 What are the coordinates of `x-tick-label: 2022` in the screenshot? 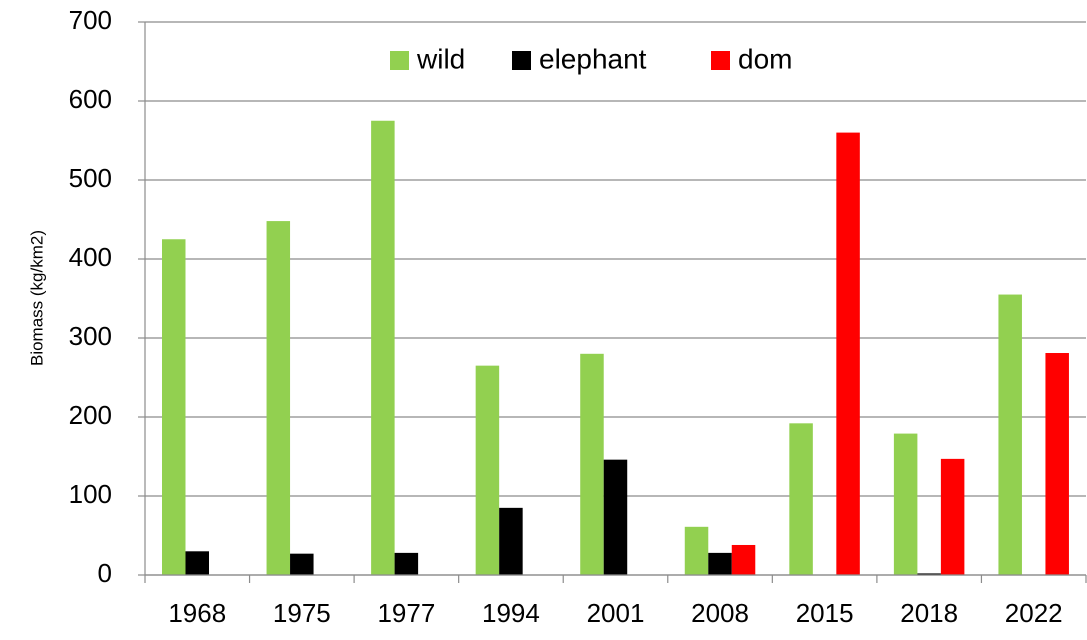 It's located at (1034, 613).